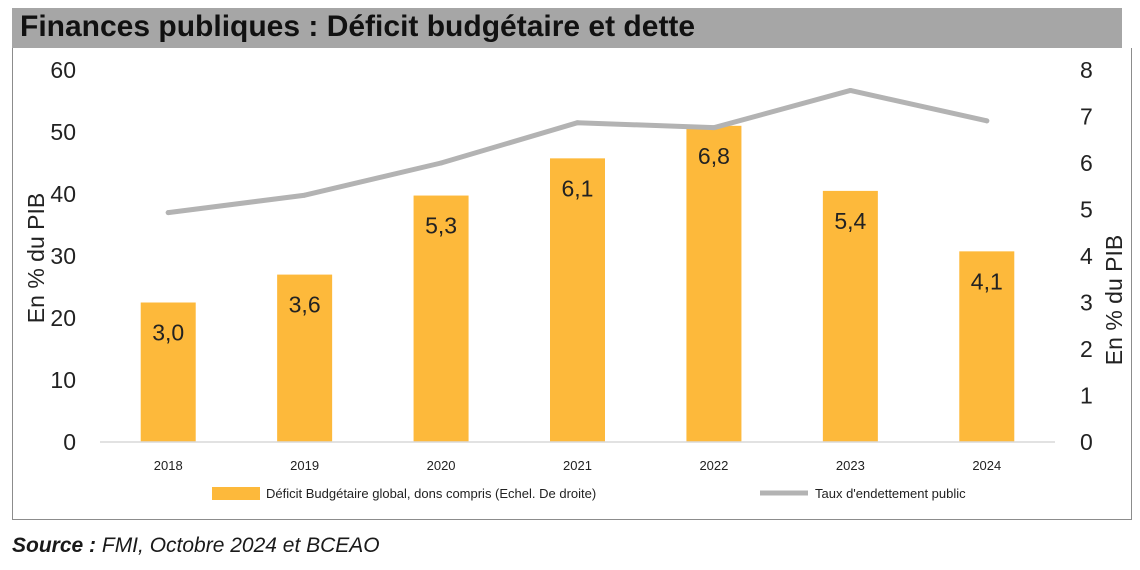 The height and width of the screenshot is (570, 1140). What do you see at coordinates (1086, 163) in the screenshot?
I see `y-right-tick-label: 6` at bounding box center [1086, 163].